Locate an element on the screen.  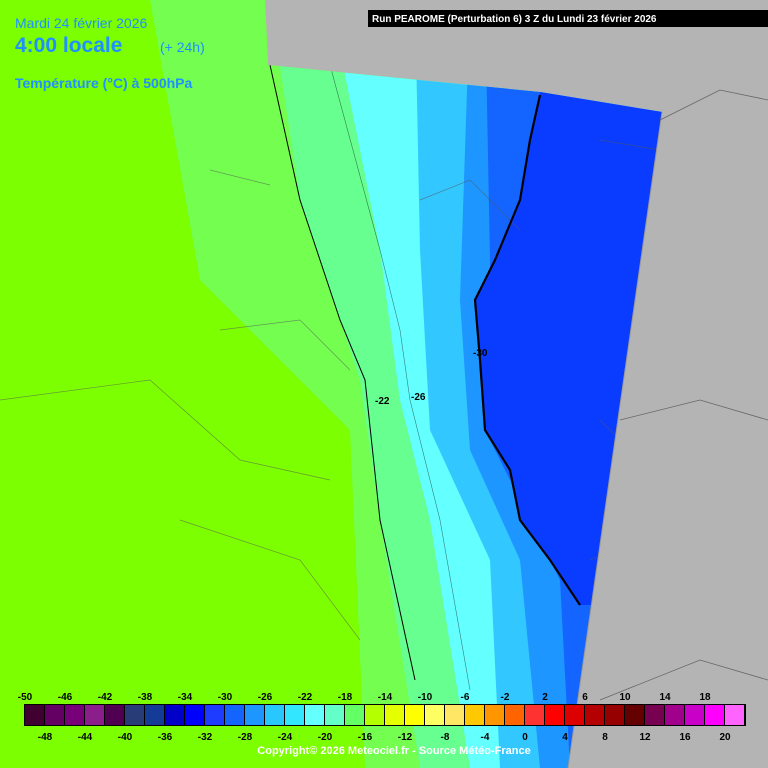
legend-label: 18 is located at coordinates (705, 697).